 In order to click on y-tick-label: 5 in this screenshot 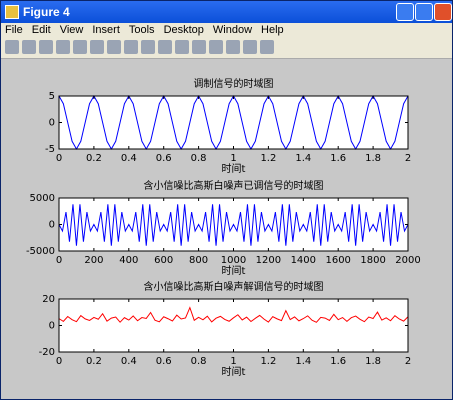, I will do `click(52, 96)`.